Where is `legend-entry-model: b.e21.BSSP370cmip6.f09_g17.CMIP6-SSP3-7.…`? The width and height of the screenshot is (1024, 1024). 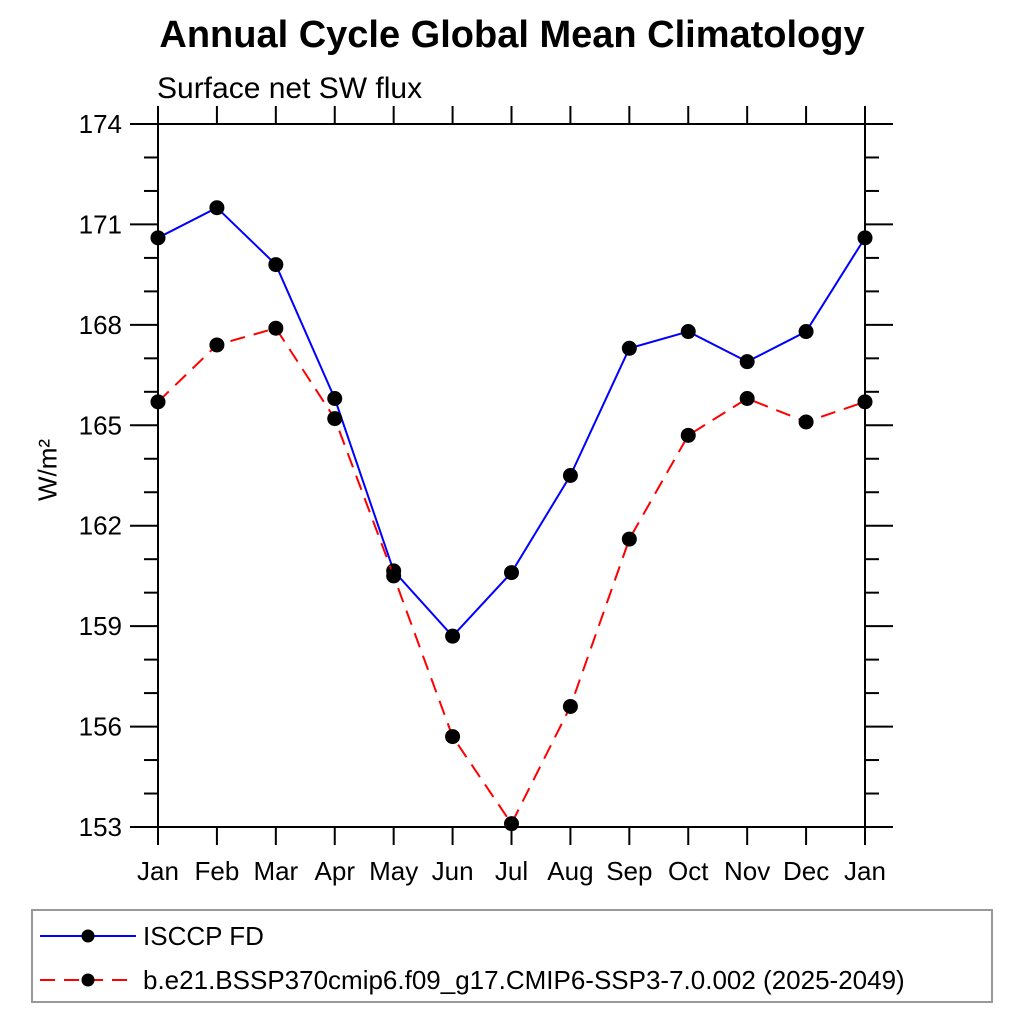 legend-entry-model: b.e21.BSSP370cmip6.f09_g17.CMIP6-SSP3-7.… is located at coordinates (471, 980).